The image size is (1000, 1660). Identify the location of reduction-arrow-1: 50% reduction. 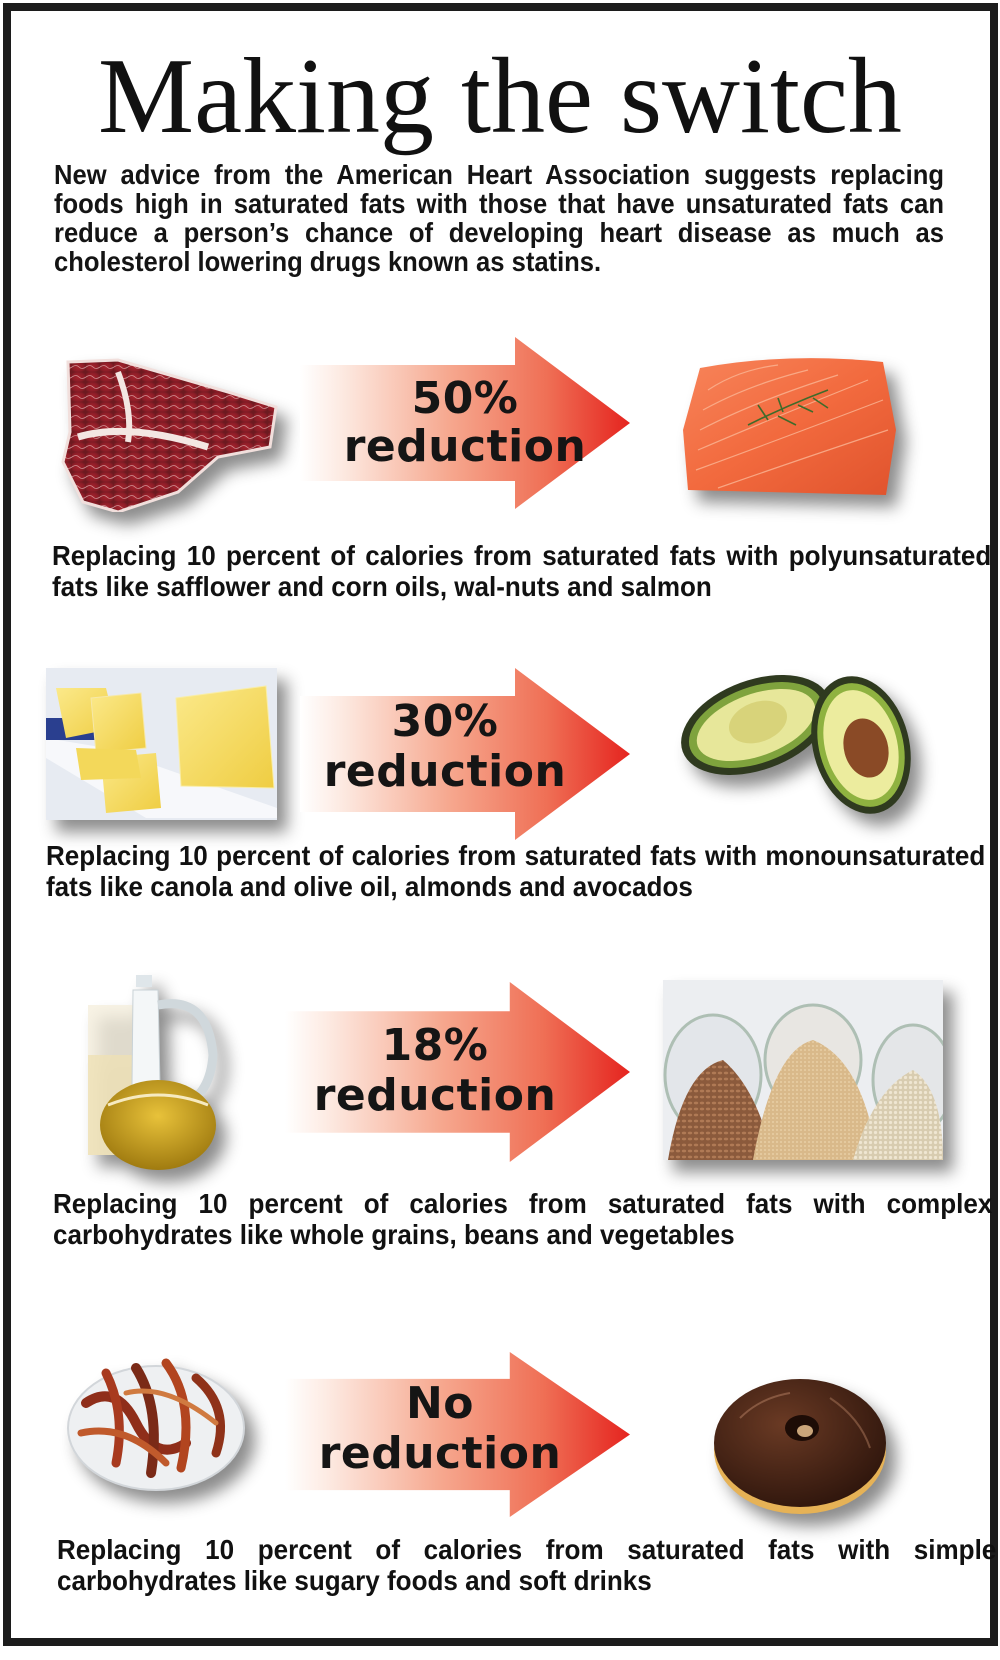
(465, 423).